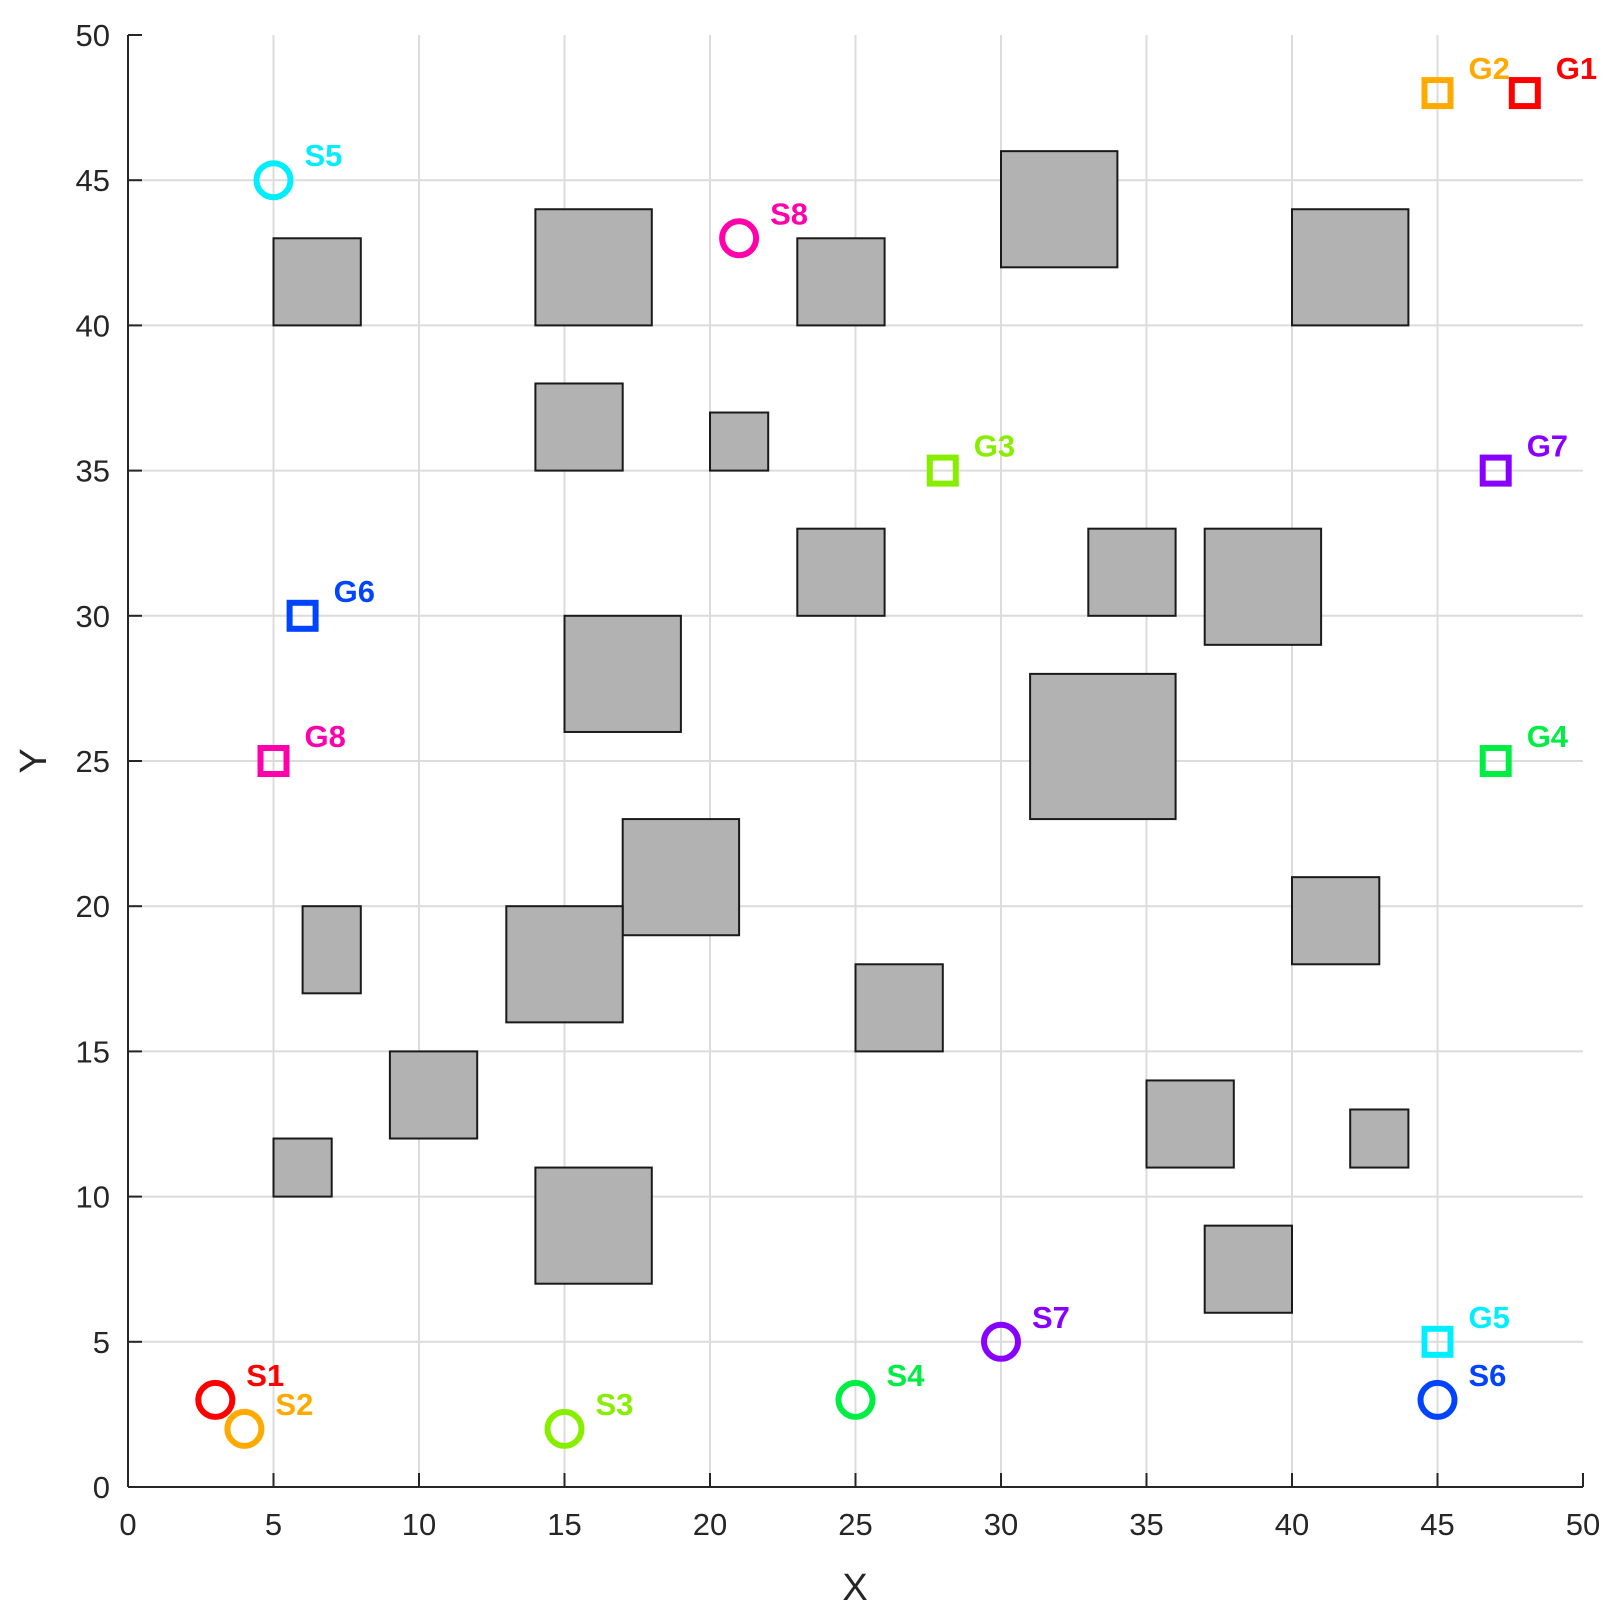  What do you see at coordinates (1488, 1375) in the screenshot?
I see `point-label-s6: S6` at bounding box center [1488, 1375].